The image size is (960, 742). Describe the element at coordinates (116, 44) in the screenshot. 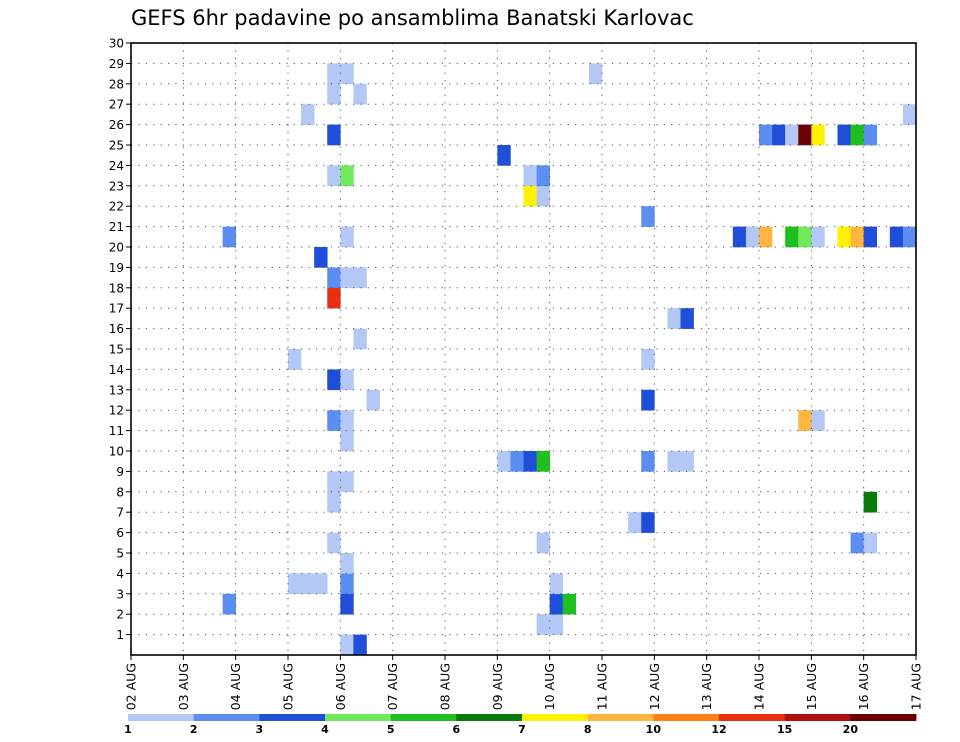

I see `y-tick-label: 30` at that location.